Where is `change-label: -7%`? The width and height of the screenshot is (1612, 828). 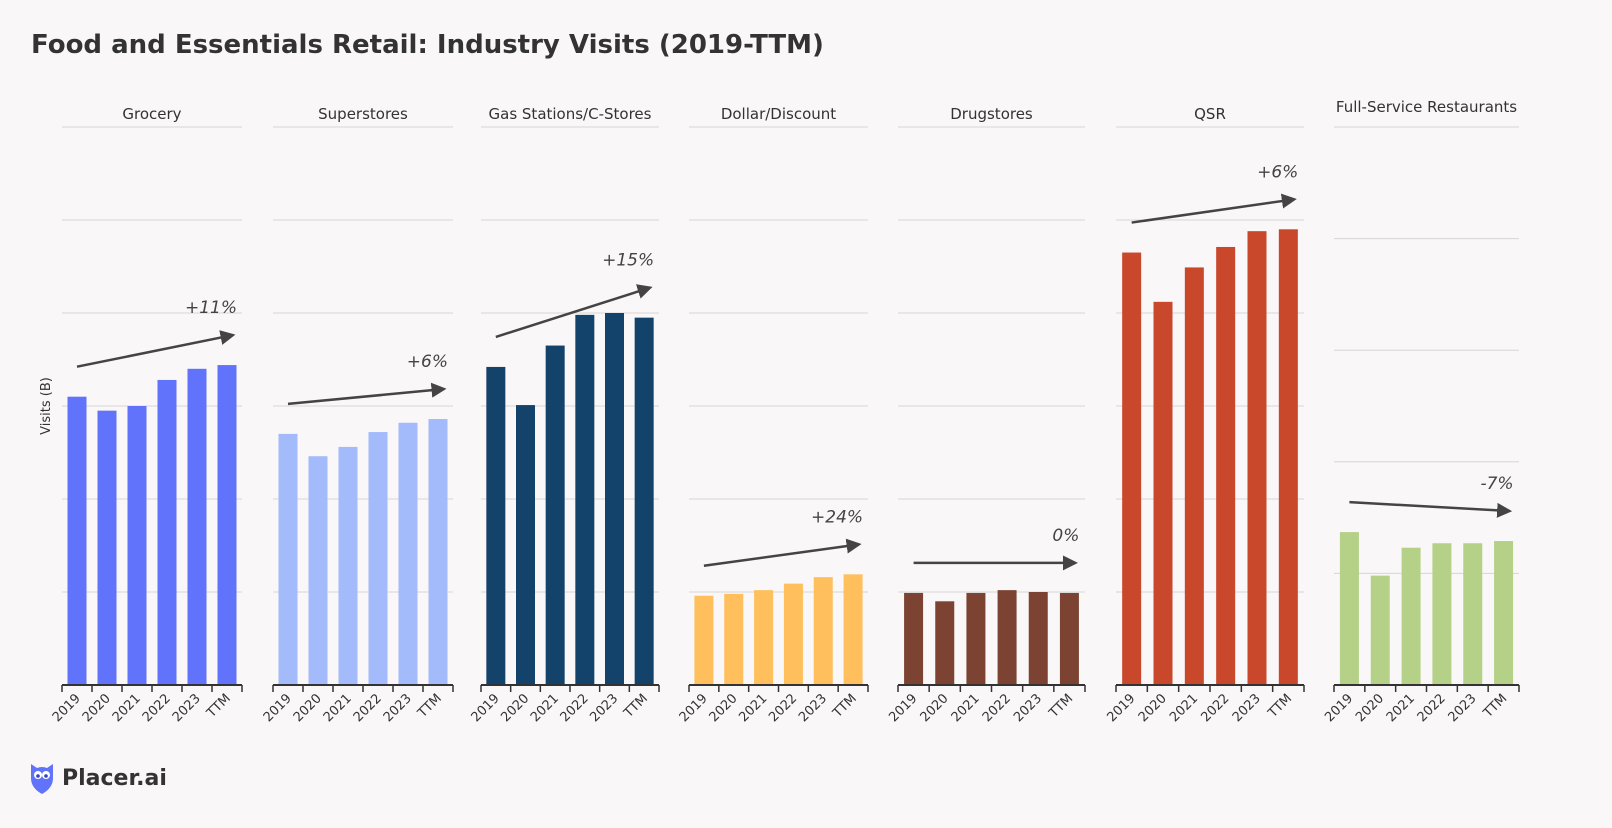
change-label: -7% is located at coordinates (1496, 484).